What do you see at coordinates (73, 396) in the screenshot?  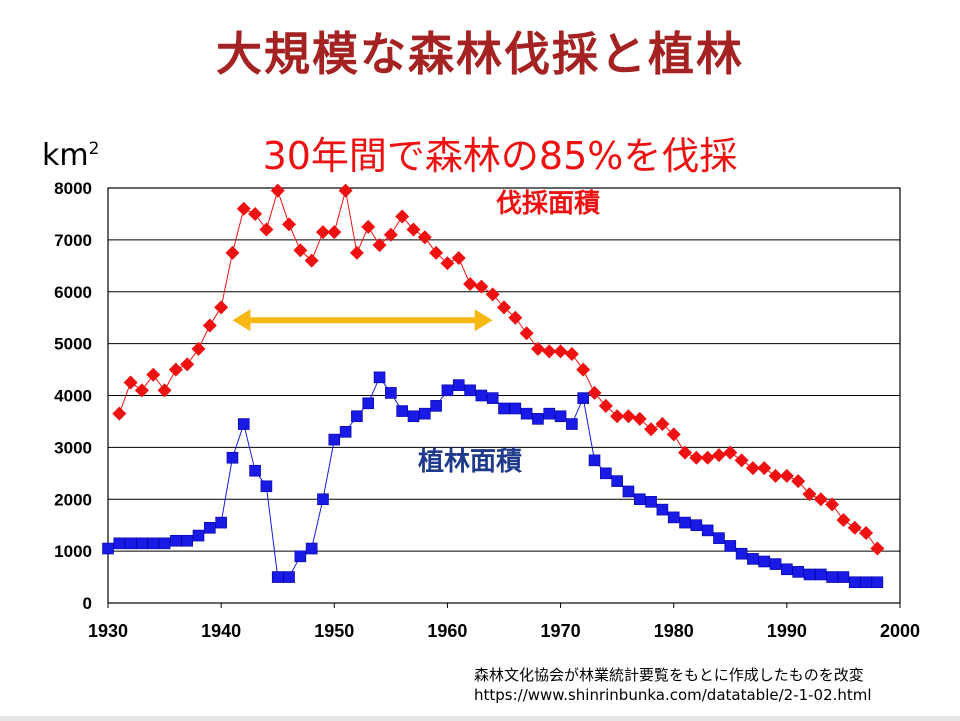 I see `y-tick-label: 4000` at bounding box center [73, 396].